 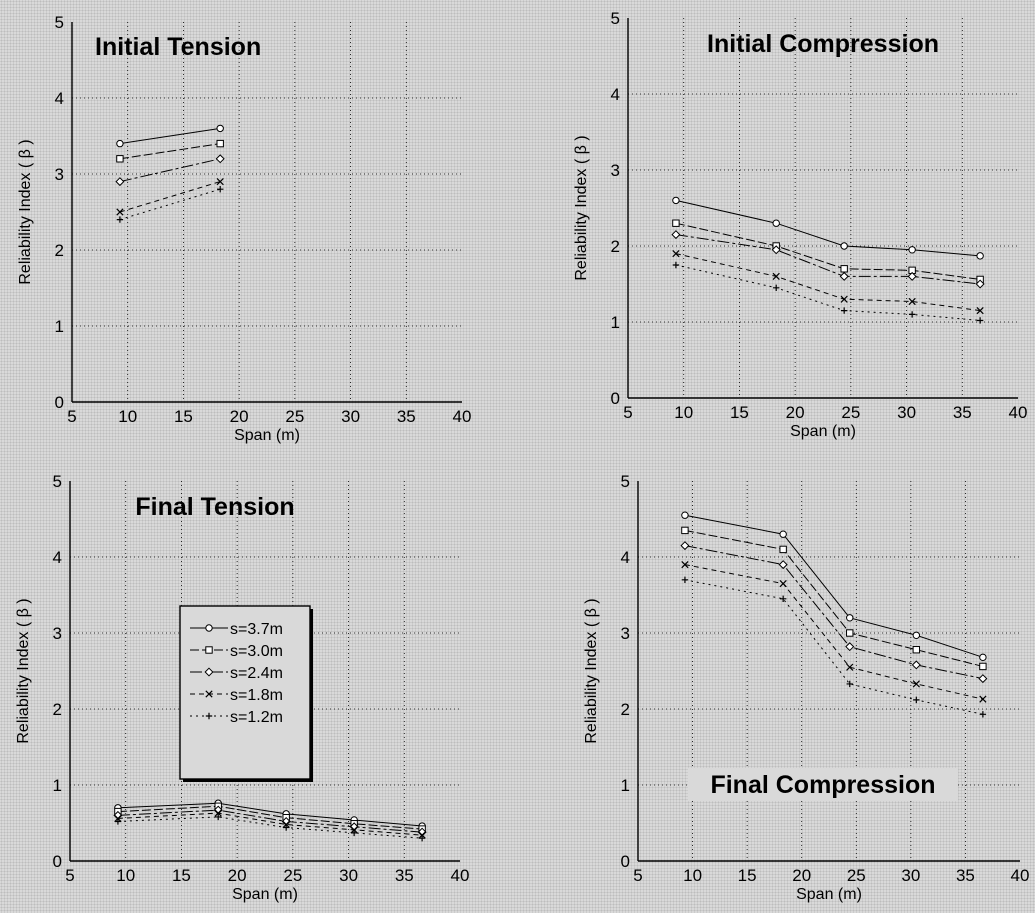 I want to click on legend-label: s=1.8m, so click(x=256, y=695).